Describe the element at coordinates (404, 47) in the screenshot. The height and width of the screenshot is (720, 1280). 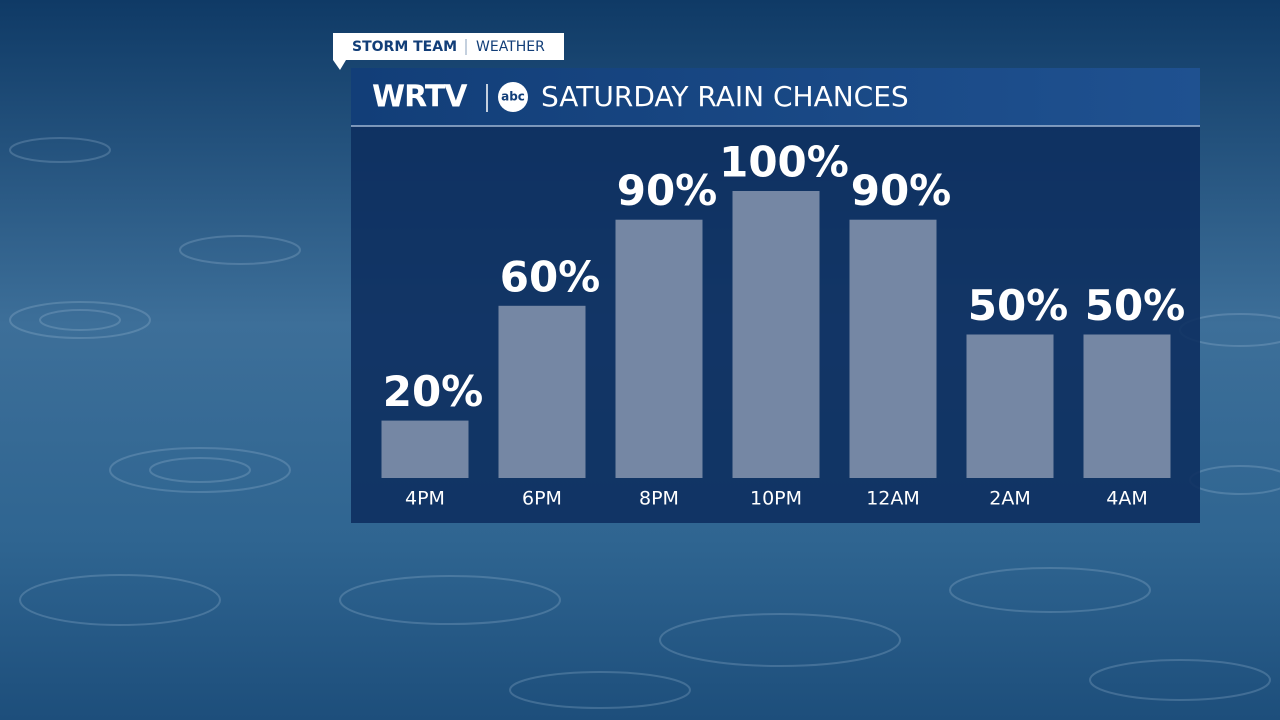
I see `badge-title: STORM TEAM` at that location.